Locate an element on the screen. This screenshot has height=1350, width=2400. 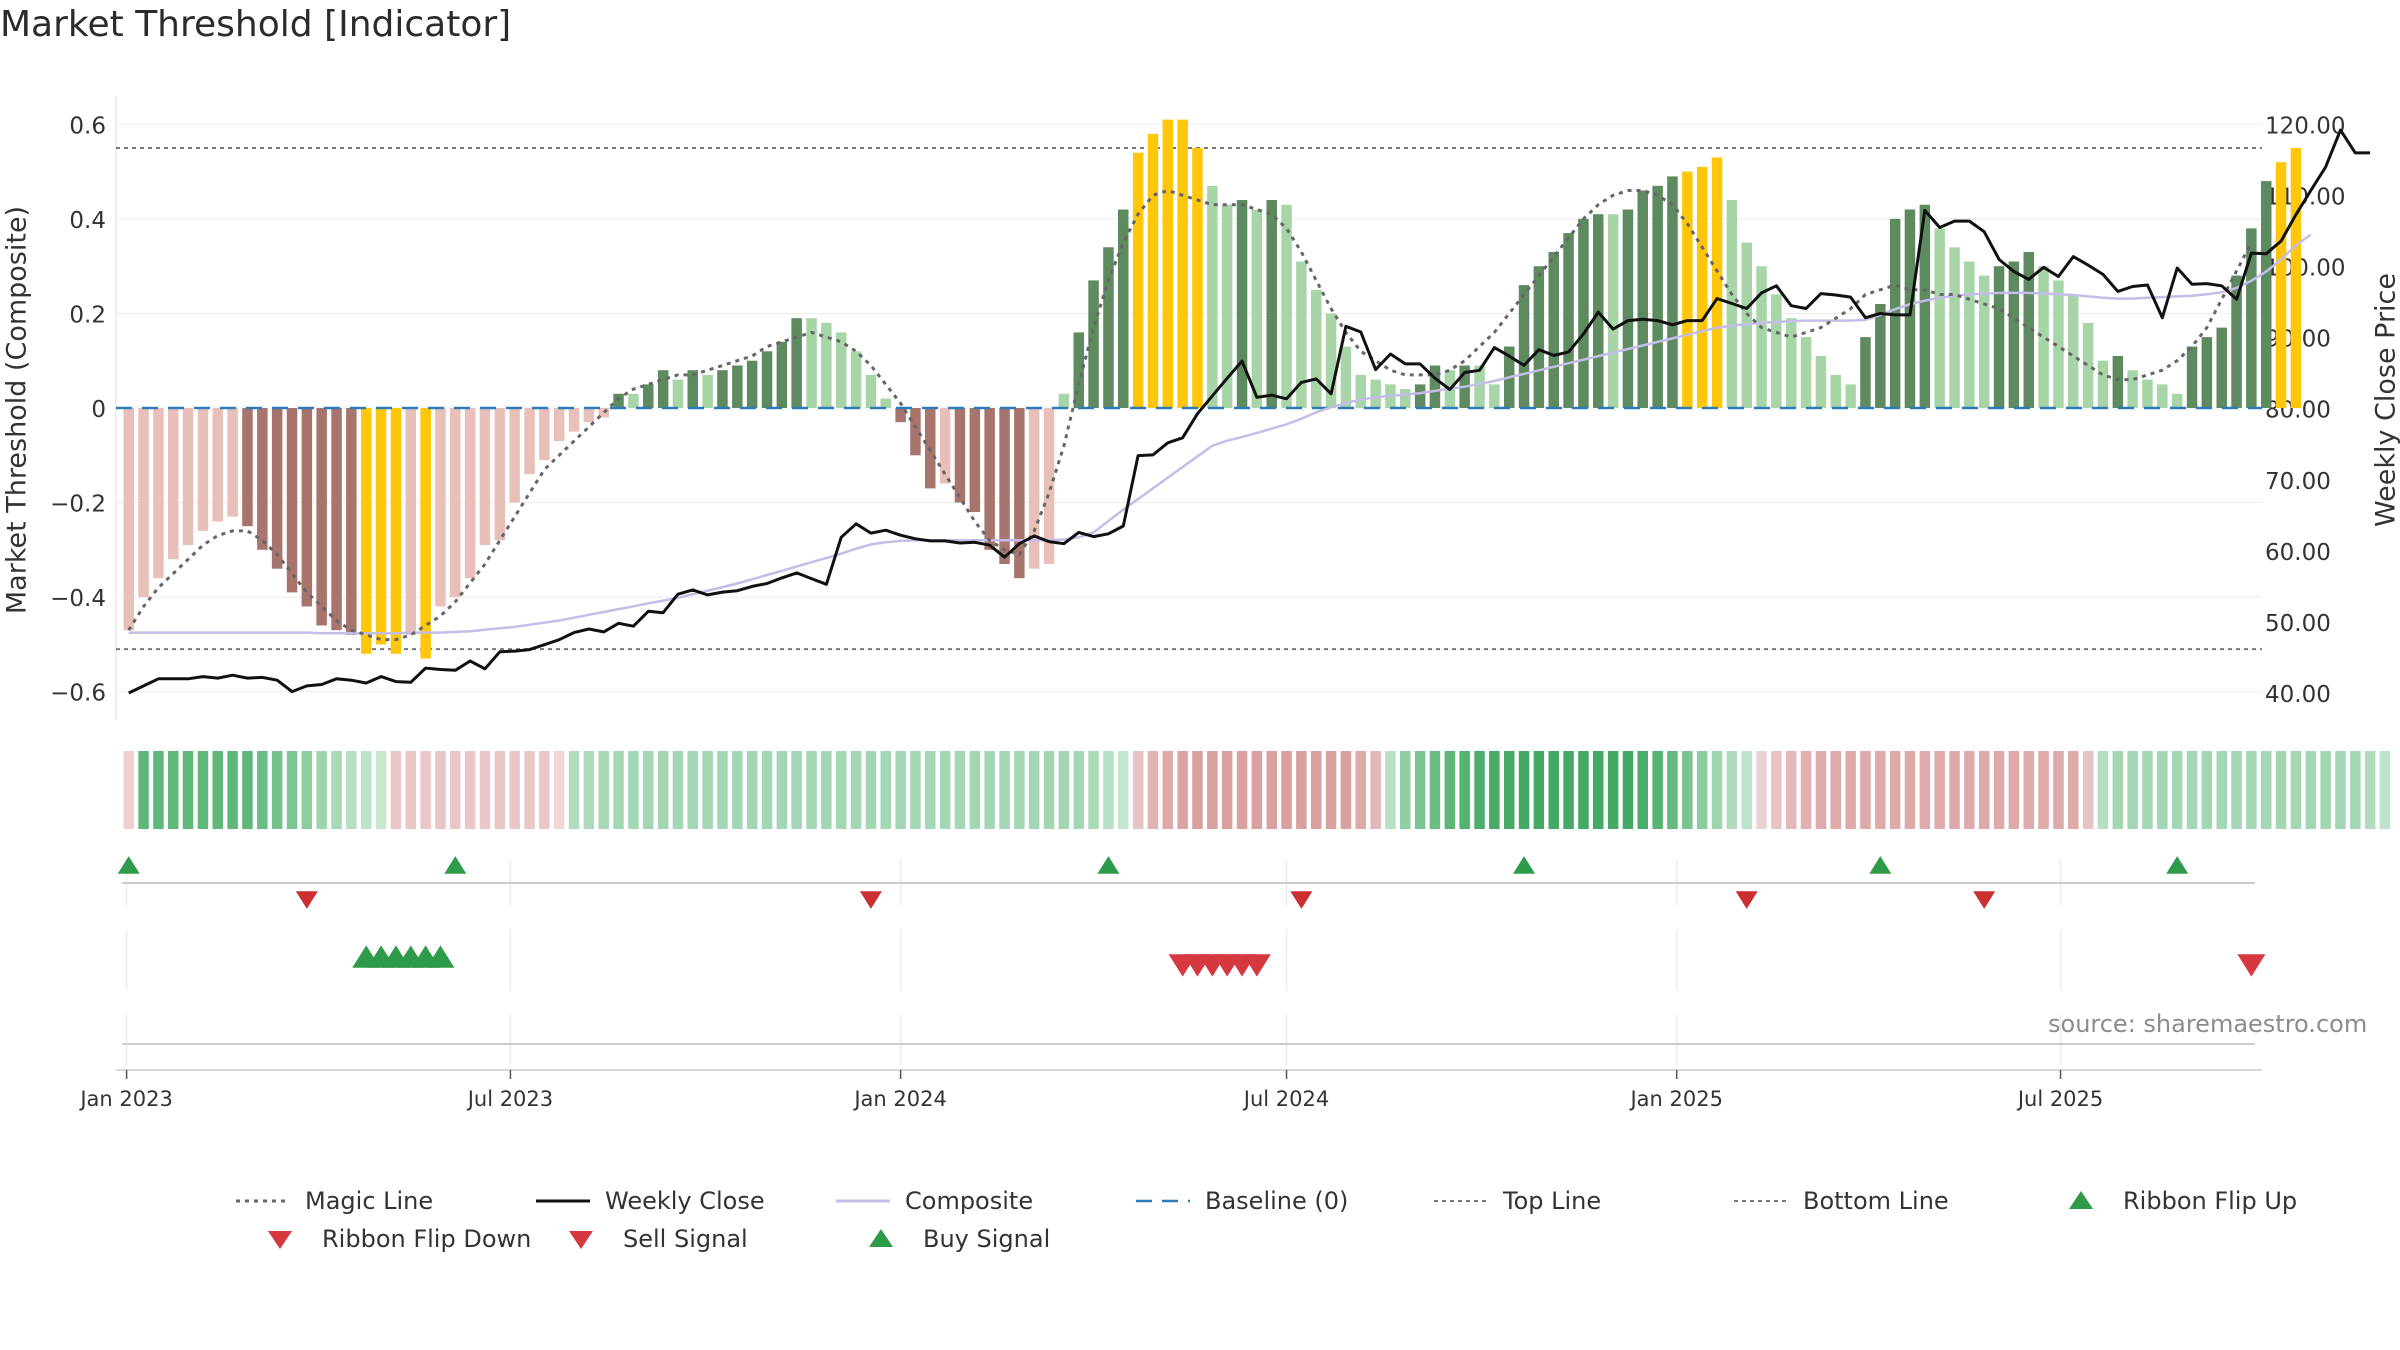
legend-item: Ribbon Flip Up is located at coordinates (2175, 1201).